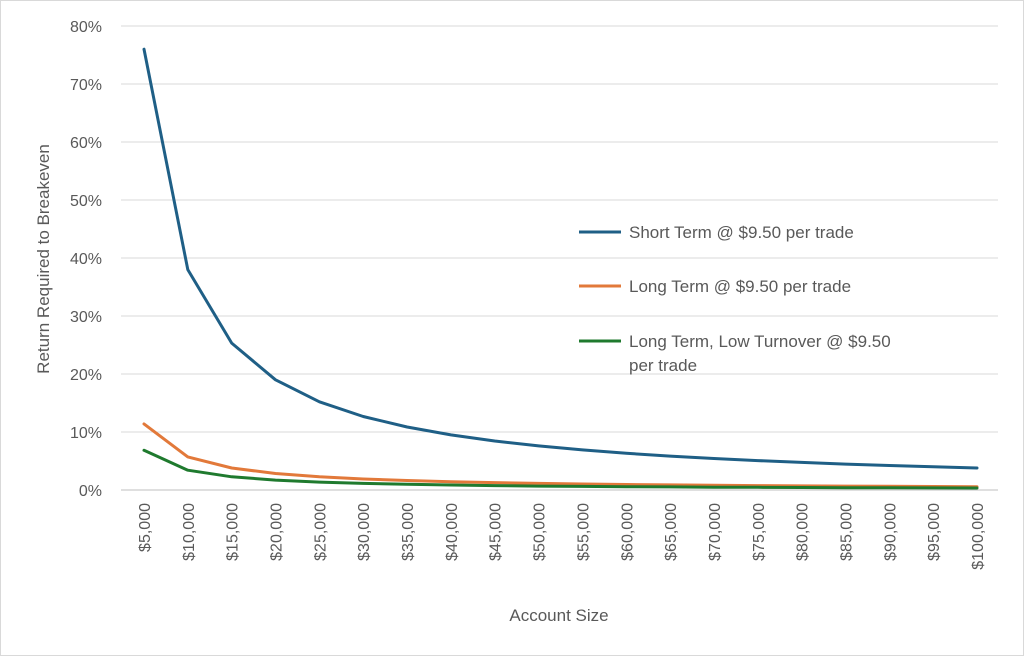 The image size is (1024, 660). What do you see at coordinates (364, 532) in the screenshot?
I see `x-tick-label: $30,000` at bounding box center [364, 532].